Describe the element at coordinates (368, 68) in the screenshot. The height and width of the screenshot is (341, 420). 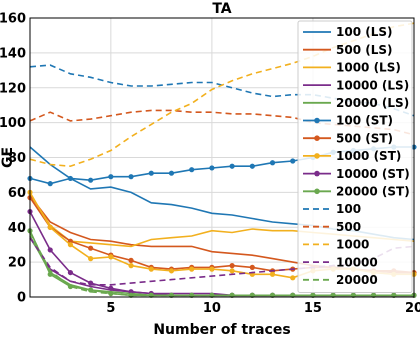
I see `legend-label: 1000 (LS)` at that location.